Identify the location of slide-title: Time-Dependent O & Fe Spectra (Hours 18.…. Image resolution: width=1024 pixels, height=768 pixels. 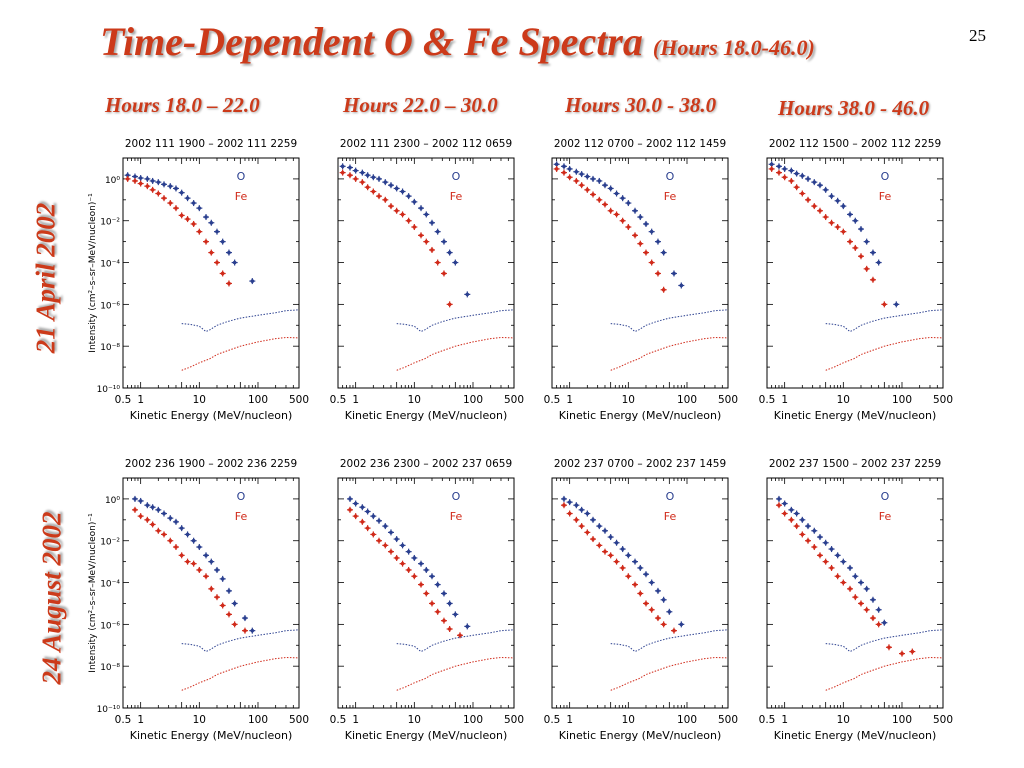
(540, 41).